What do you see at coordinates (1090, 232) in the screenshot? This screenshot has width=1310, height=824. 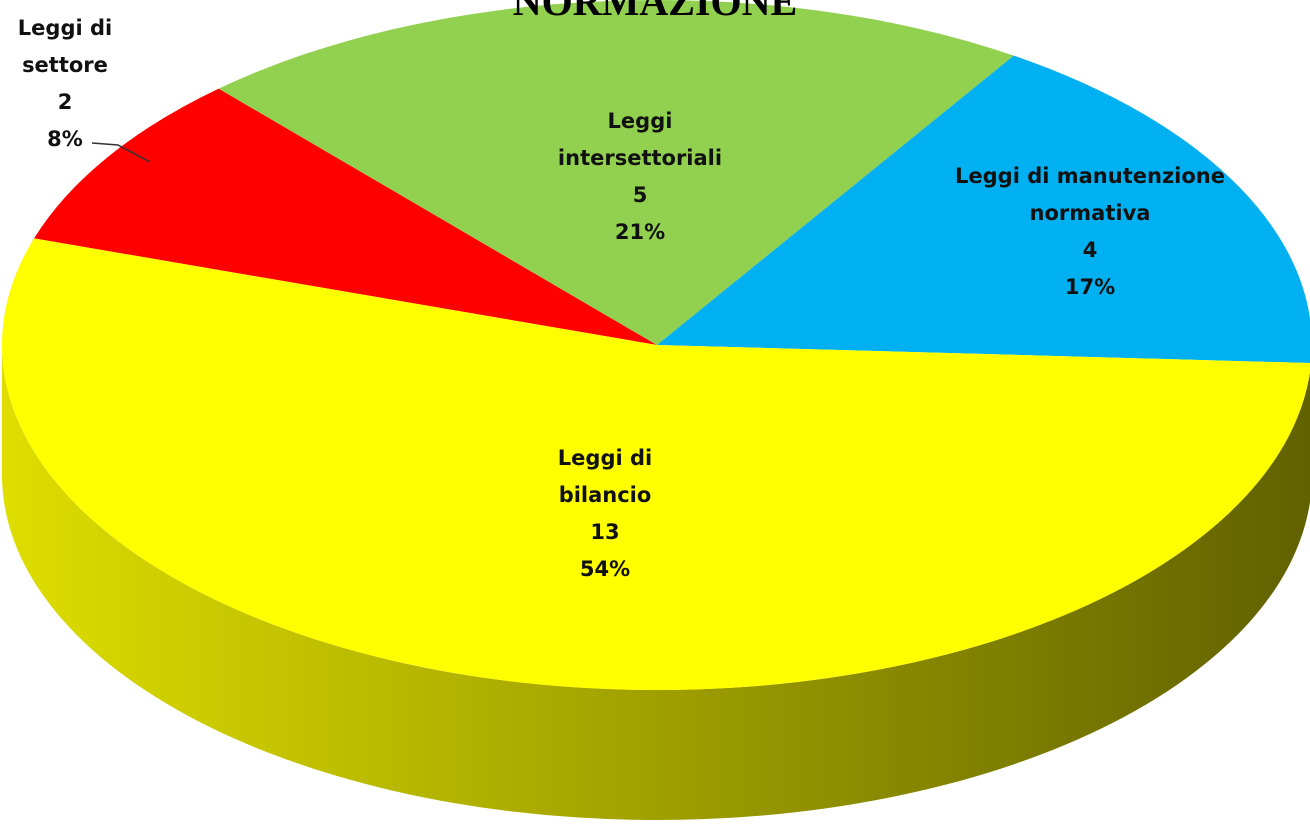 I see `slice-label: Leggi di manutenzione normativa 4 17%` at bounding box center [1090, 232].